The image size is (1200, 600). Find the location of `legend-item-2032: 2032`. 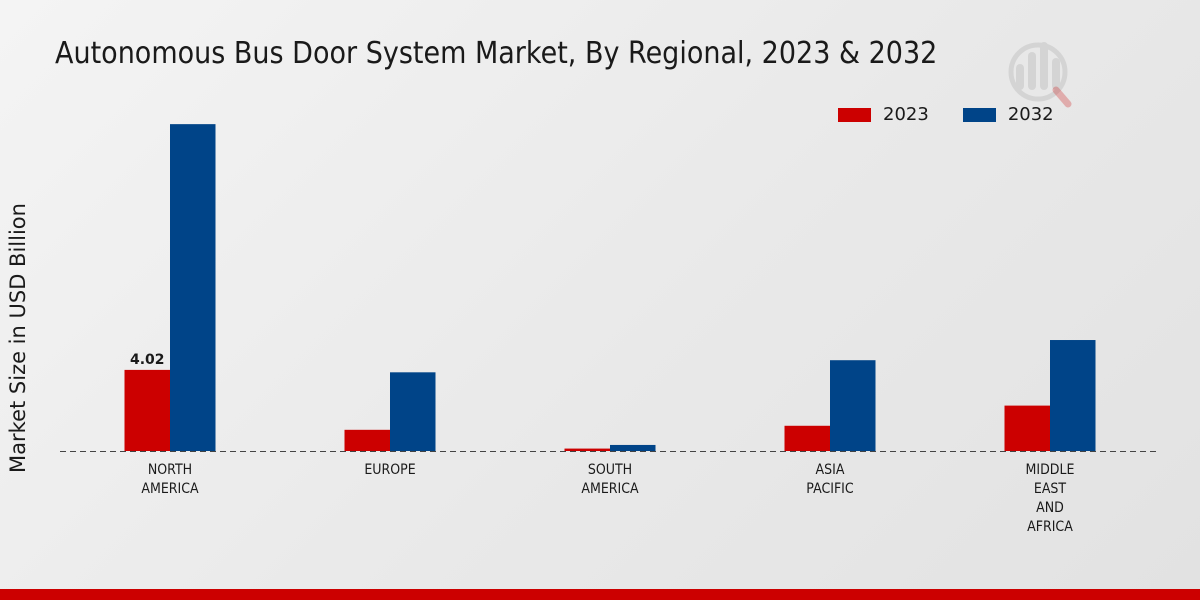

legend-item-2032: 2032 is located at coordinates (1008, 114).